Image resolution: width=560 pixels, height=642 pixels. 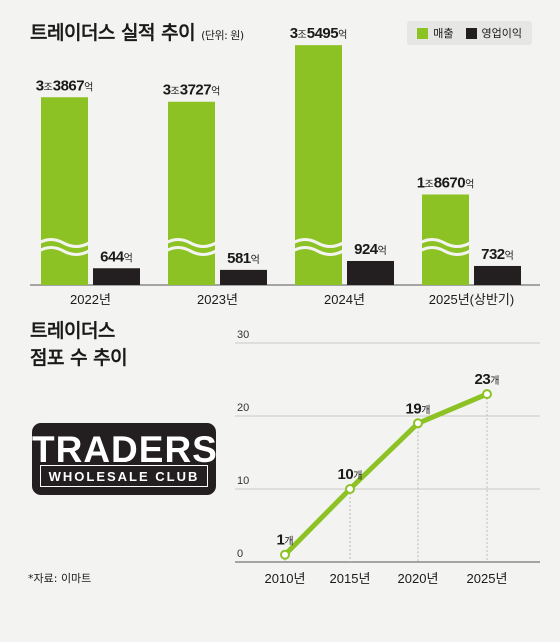 I want to click on y-tick-label: 0, so click(x=240, y=554).